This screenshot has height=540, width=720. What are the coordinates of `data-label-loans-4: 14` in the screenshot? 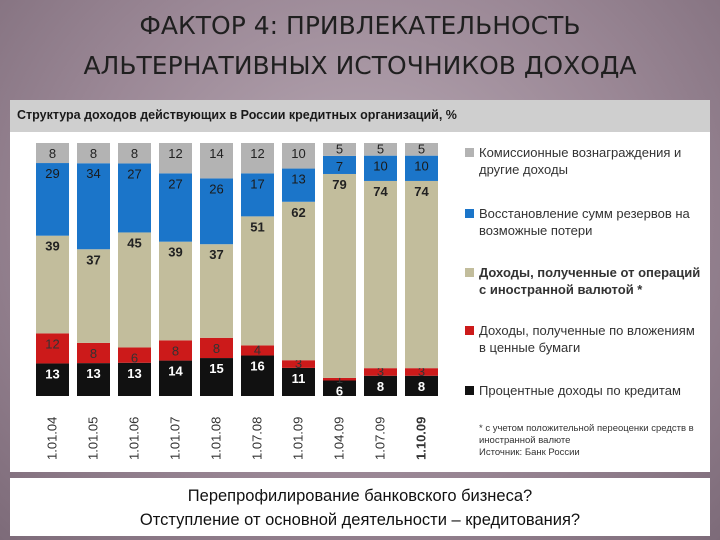 It's located at (175, 371).